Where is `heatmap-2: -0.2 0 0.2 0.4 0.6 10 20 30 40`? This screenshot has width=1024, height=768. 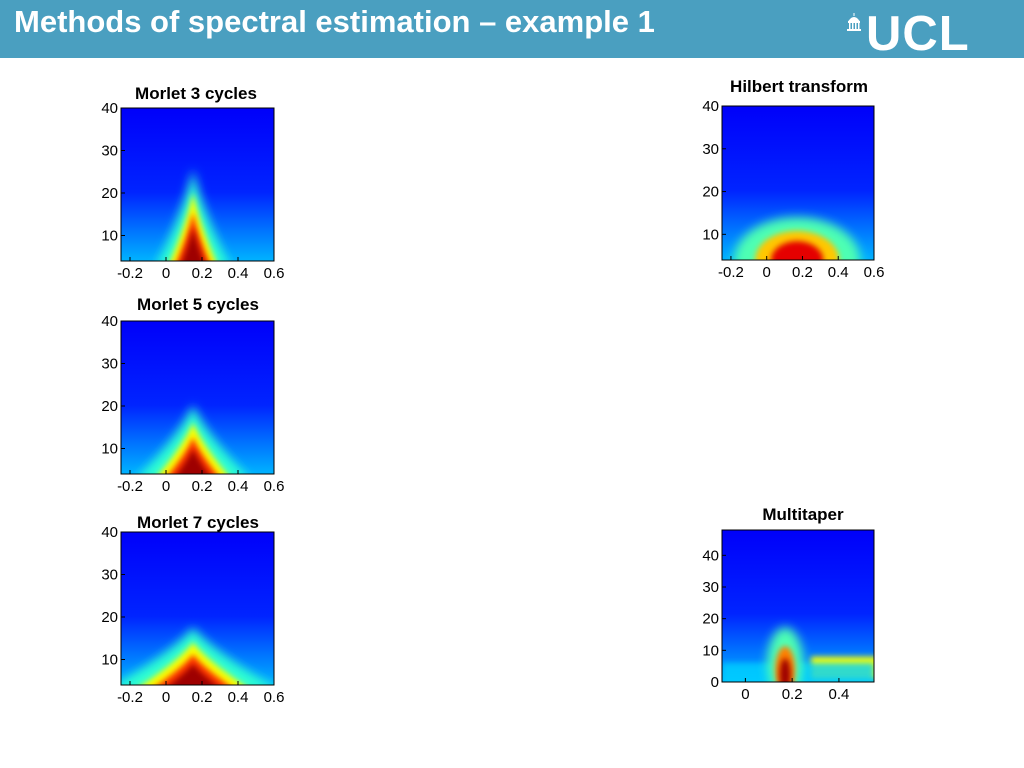
heatmap-2: -0.2 0 0.2 0.4 0.6 10 20 30 40 is located at coordinates (192, 615).